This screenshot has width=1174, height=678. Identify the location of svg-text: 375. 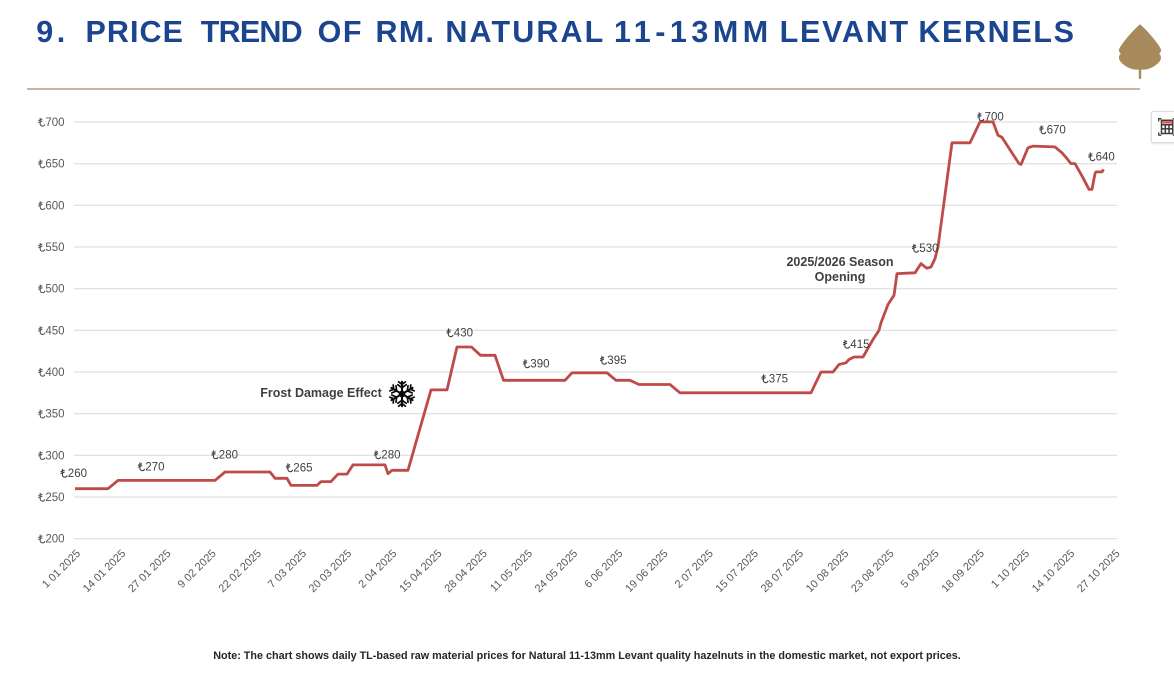
(778, 380).